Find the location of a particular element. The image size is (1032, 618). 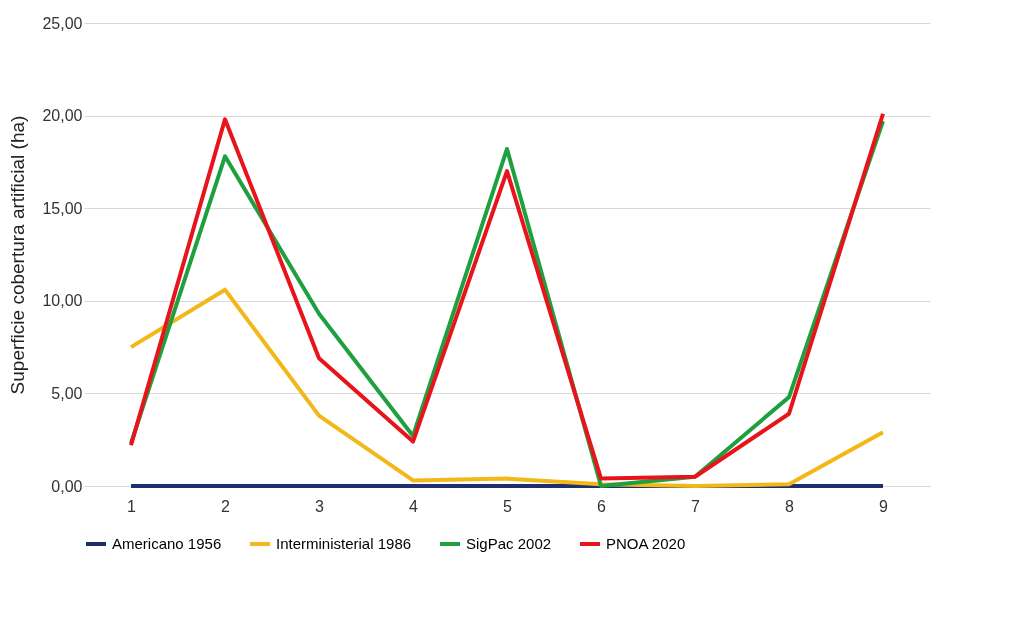

x-tick-label: 4 is located at coordinates (414, 506).